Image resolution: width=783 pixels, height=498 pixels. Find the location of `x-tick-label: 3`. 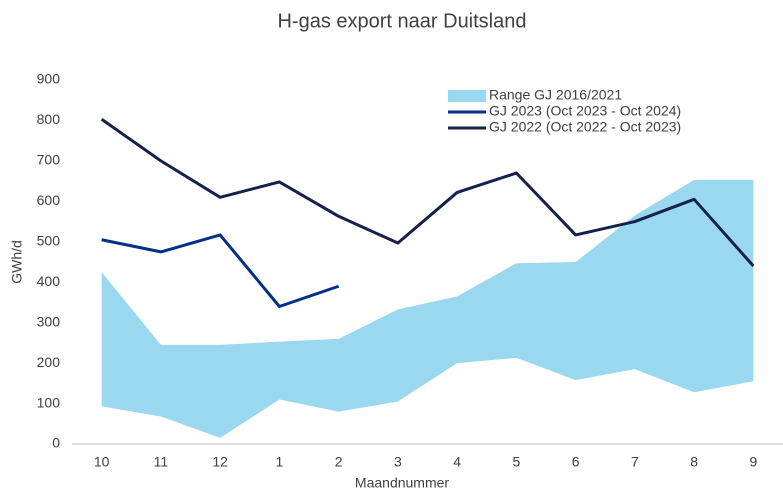

x-tick-label: 3 is located at coordinates (398, 462).